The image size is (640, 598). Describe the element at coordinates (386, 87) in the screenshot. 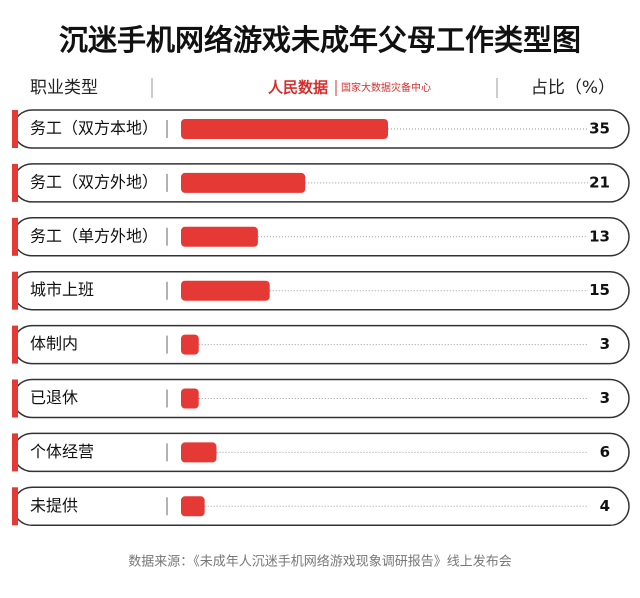

I see `logo-subtitle: 国家大数据灾备中心` at that location.